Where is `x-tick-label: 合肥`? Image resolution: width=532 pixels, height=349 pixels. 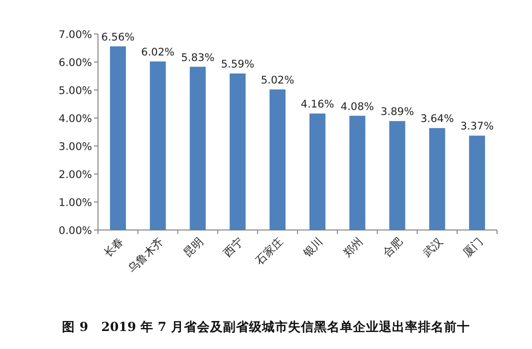 x-tick-label: 合肥 is located at coordinates (393, 247).